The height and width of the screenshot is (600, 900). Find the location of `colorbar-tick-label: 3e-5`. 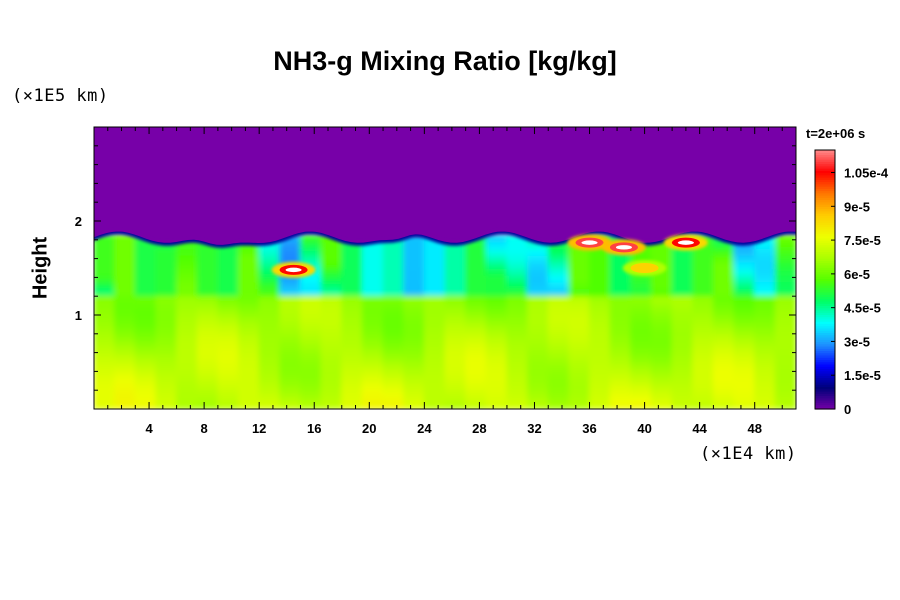

colorbar-tick-label: 3e-5 is located at coordinates (857, 341).